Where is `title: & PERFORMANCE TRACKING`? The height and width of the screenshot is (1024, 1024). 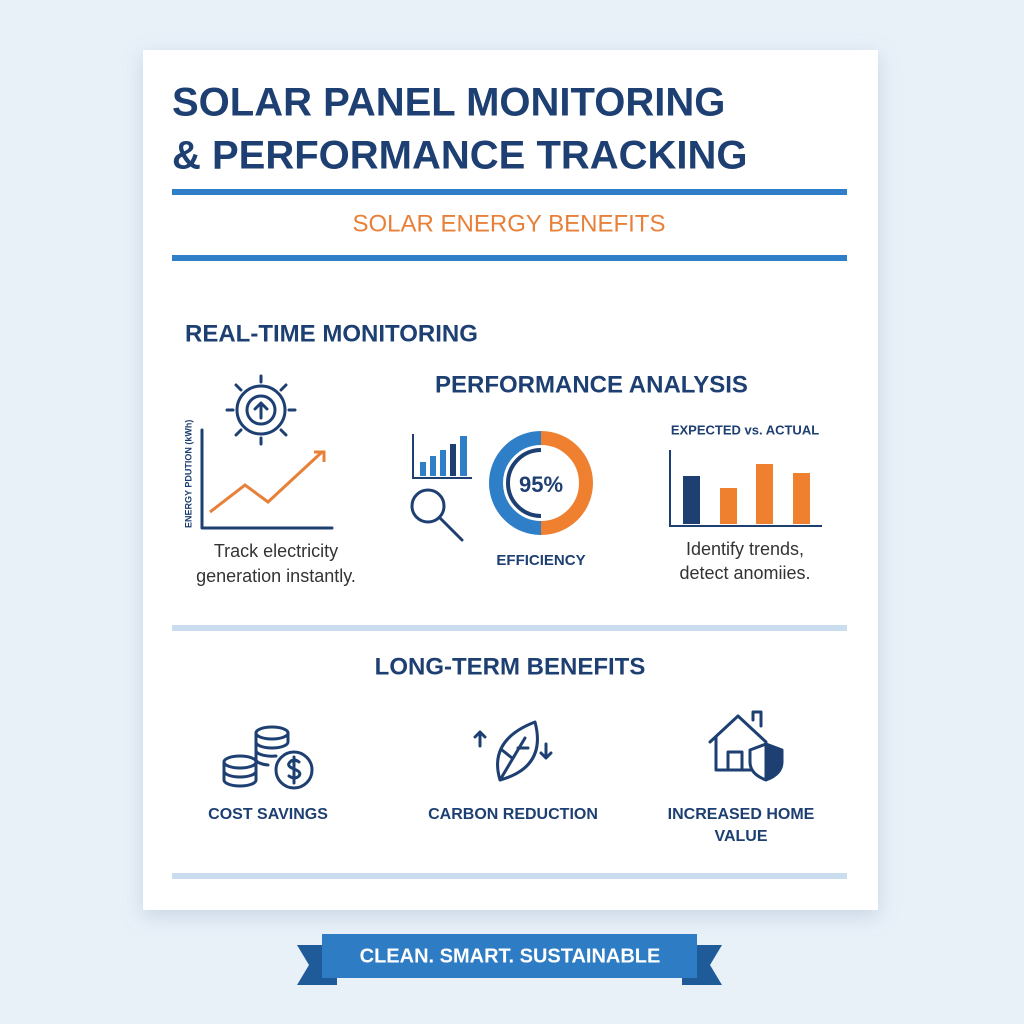
title: & PERFORMANCE TRACKING is located at coordinates (460, 156).